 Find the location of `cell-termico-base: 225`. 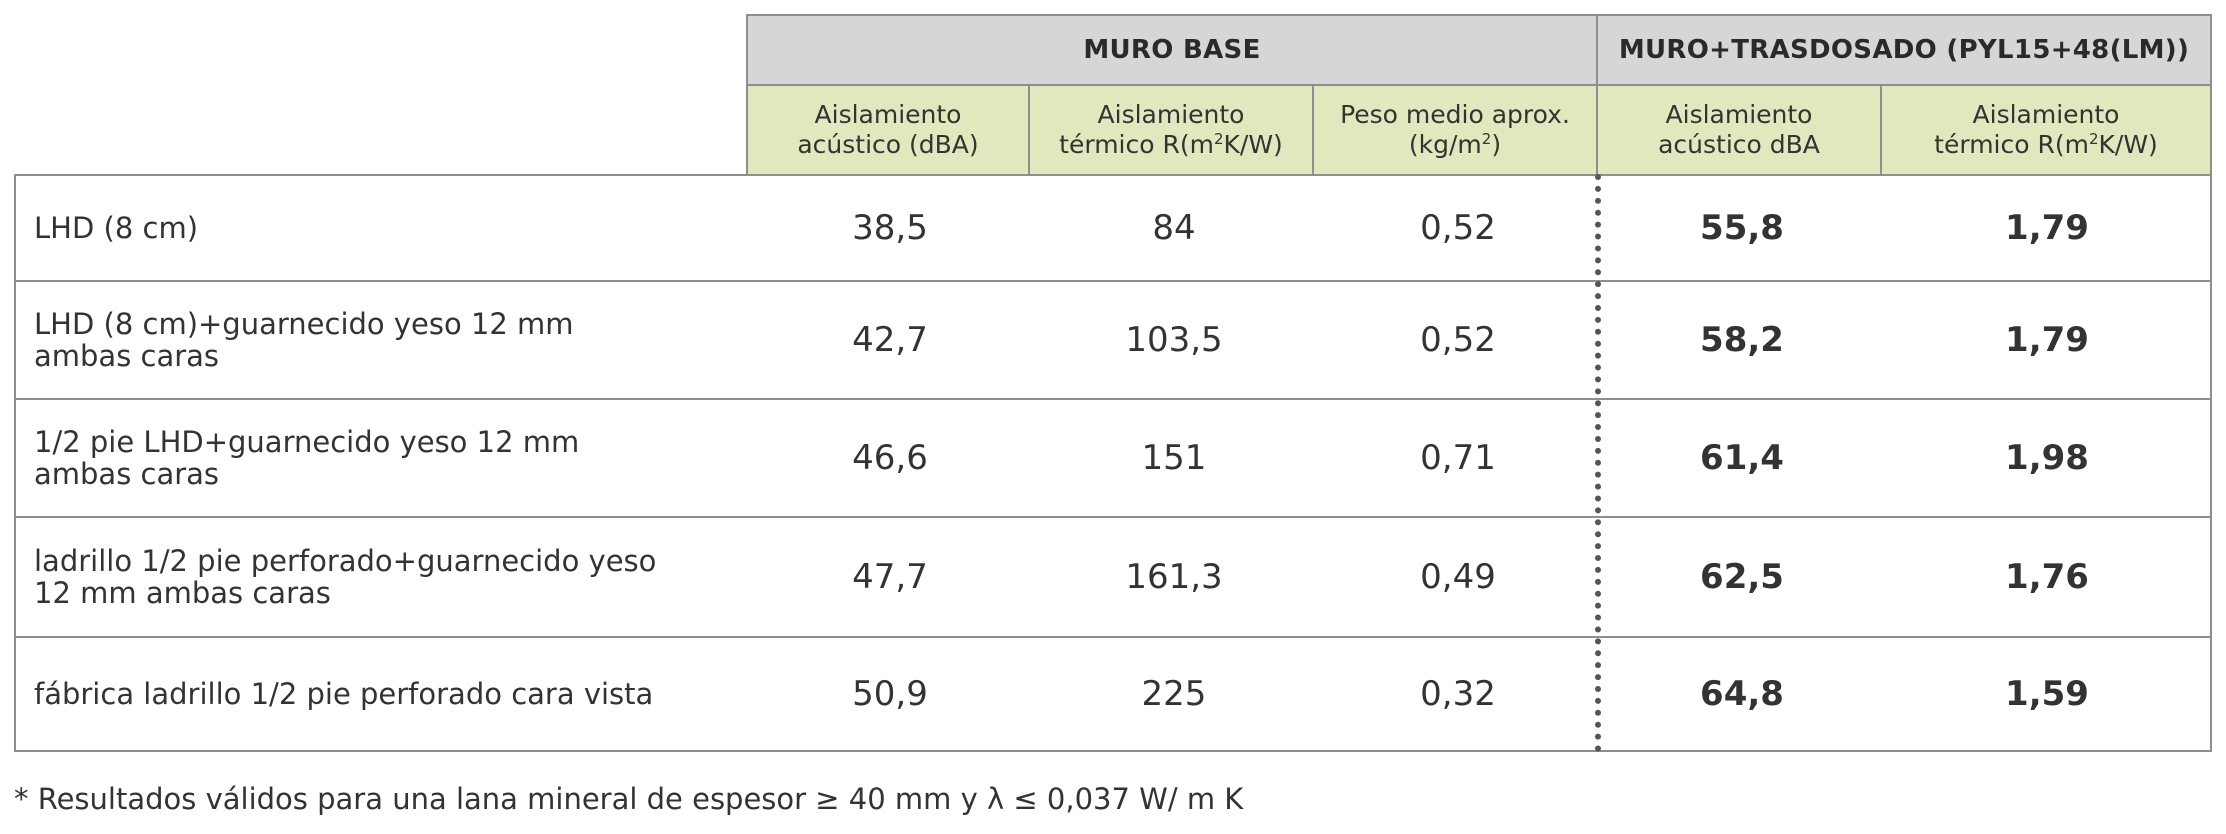

cell-termico-base: 225 is located at coordinates (1174, 694).